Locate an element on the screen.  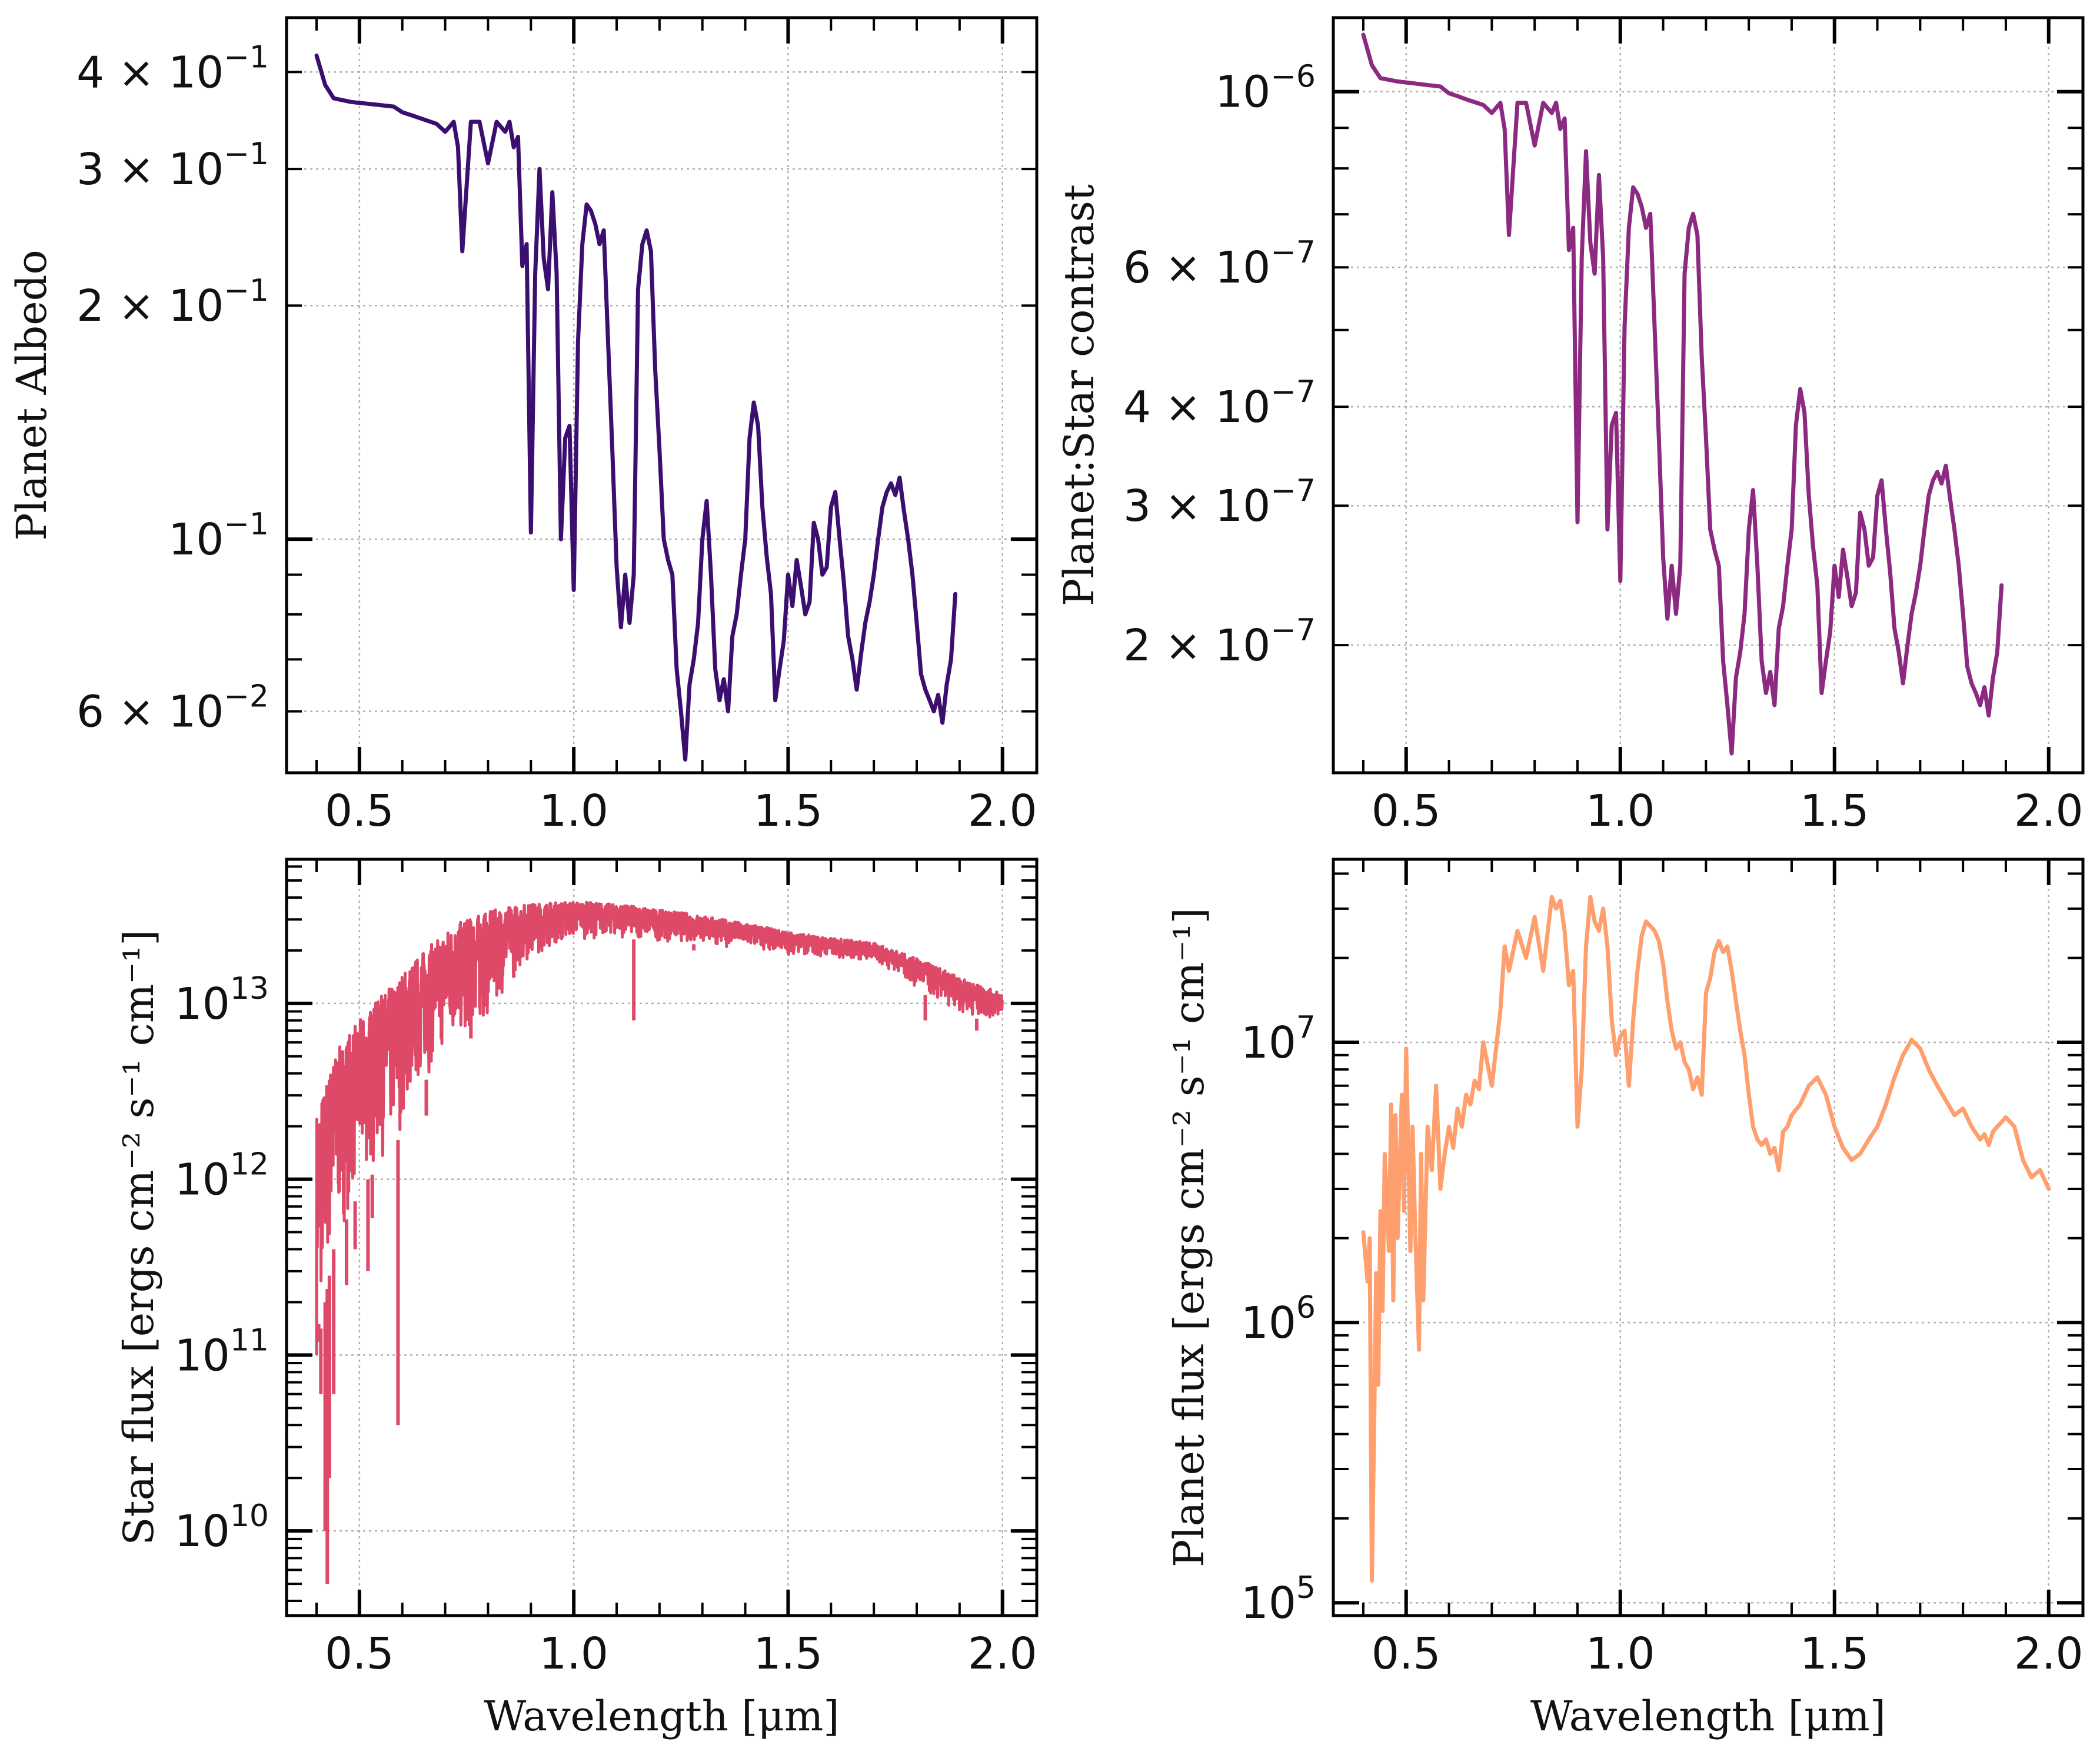
y-tick-label: 10¹⁰ is located at coordinates (222, 1528).